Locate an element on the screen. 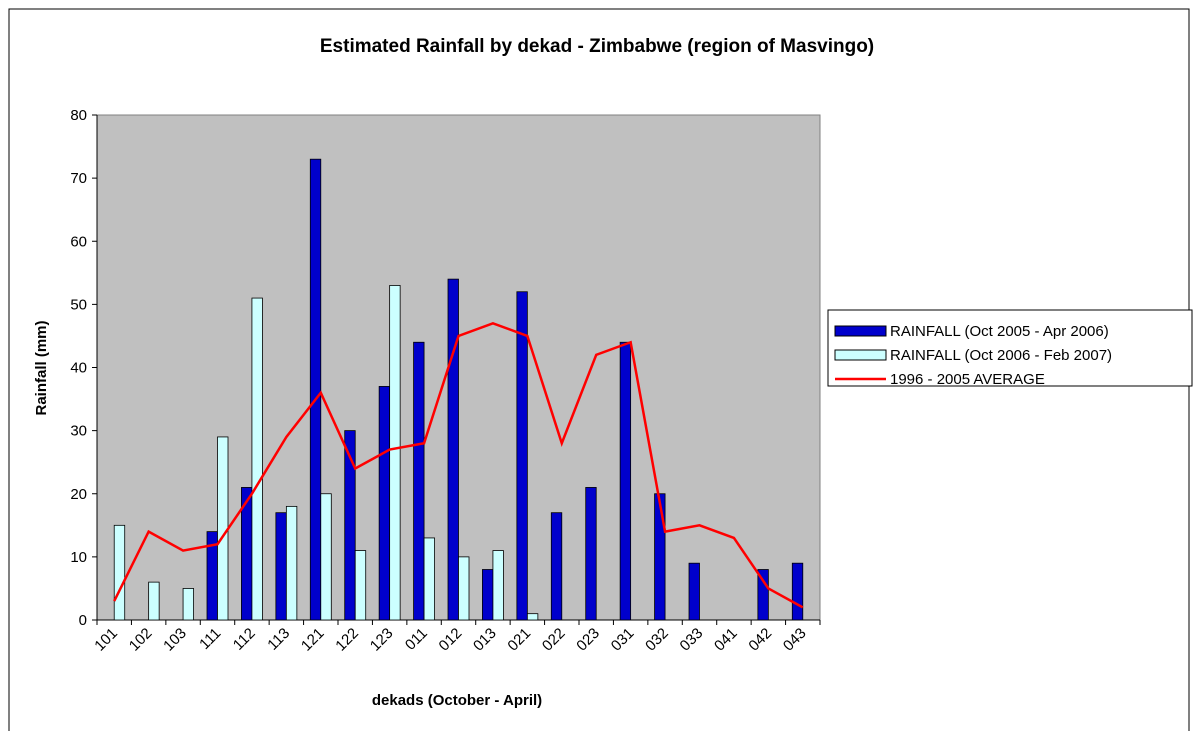 The height and width of the screenshot is (736, 1194). x-axis-label: dekads (October - April) is located at coordinates (457, 700).